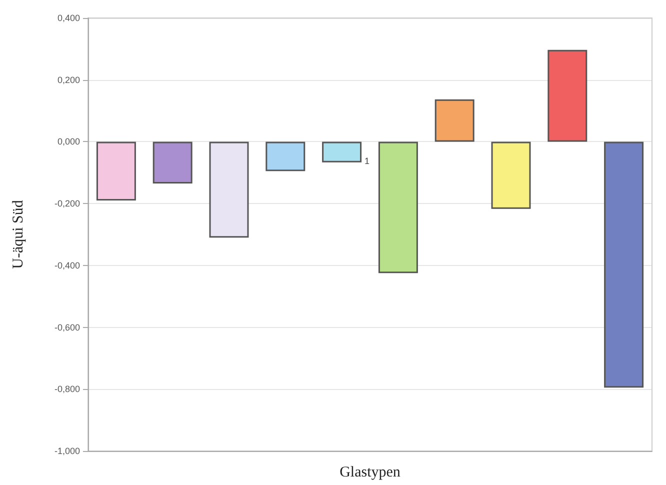 This screenshot has width=666, height=485. Describe the element at coordinates (67, 389) in the screenshot. I see `y-tick-label: -0,800` at that location.